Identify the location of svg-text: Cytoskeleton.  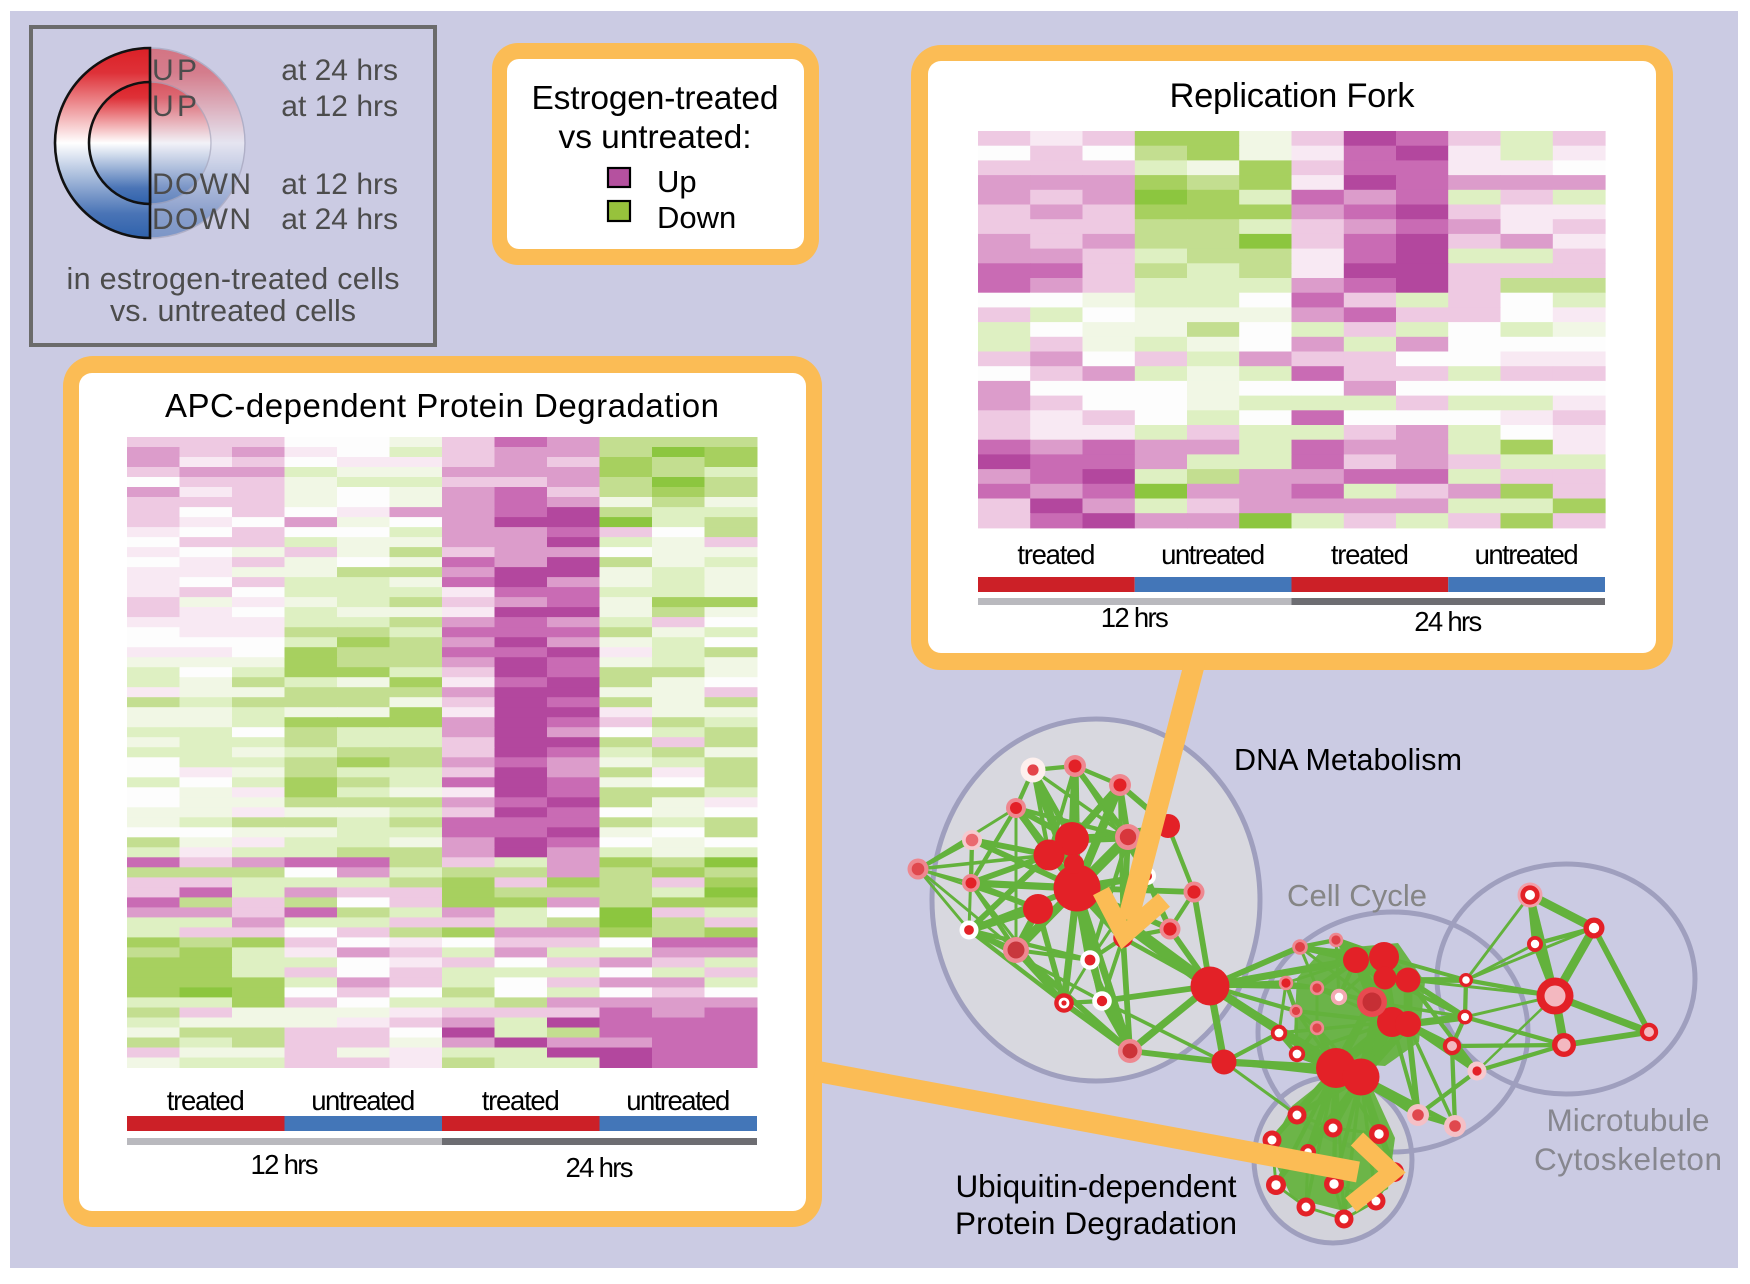
(1628, 1159).